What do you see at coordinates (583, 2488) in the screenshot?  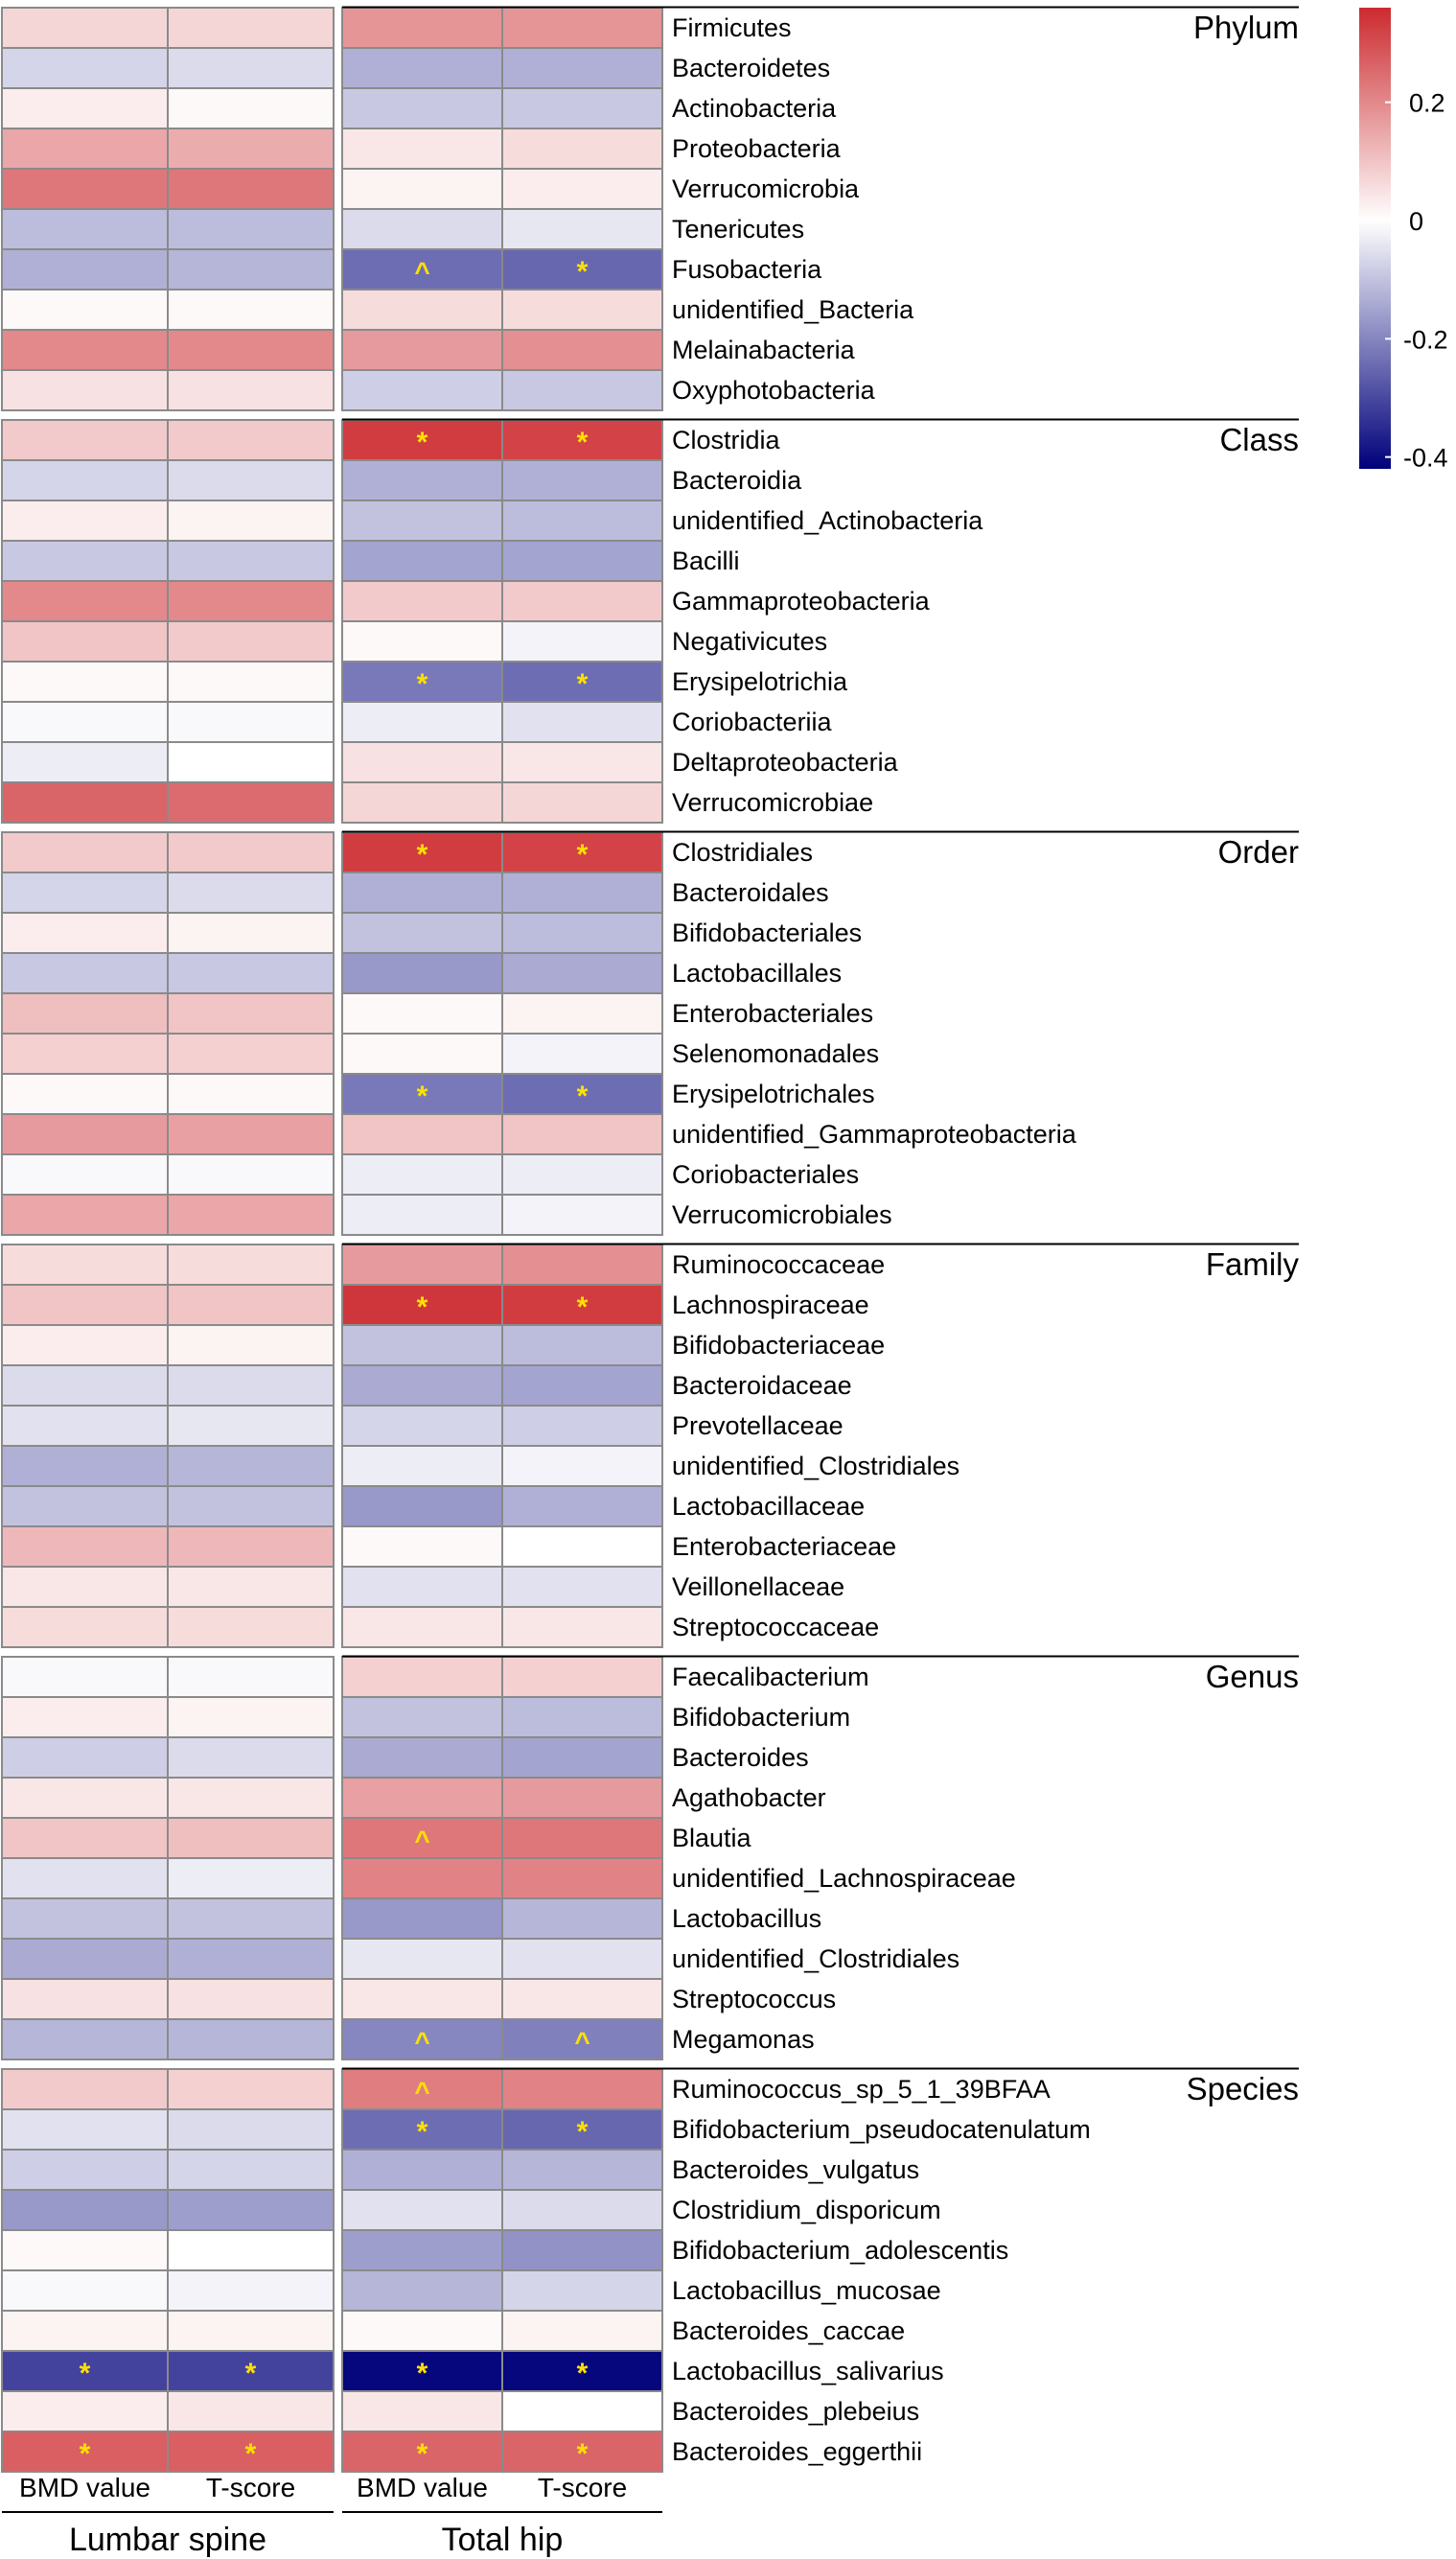 I see `column-label: T-score` at bounding box center [583, 2488].